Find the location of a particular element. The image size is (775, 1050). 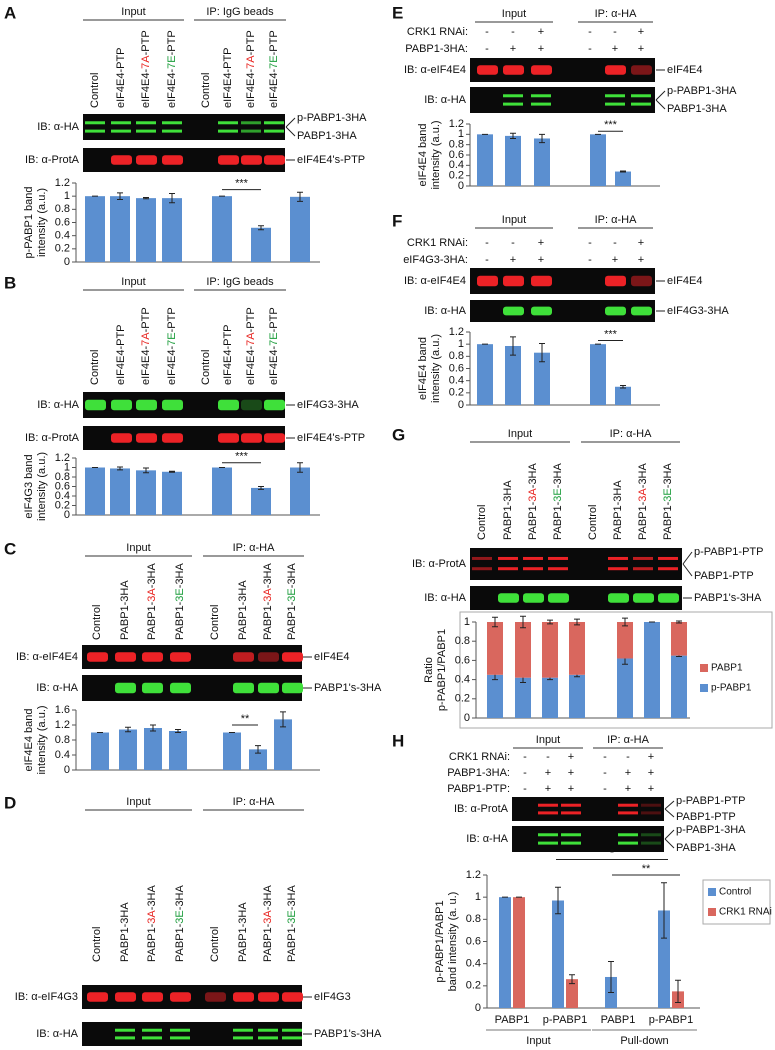

y-tick-label: 1 is located at coordinates (461, 134).